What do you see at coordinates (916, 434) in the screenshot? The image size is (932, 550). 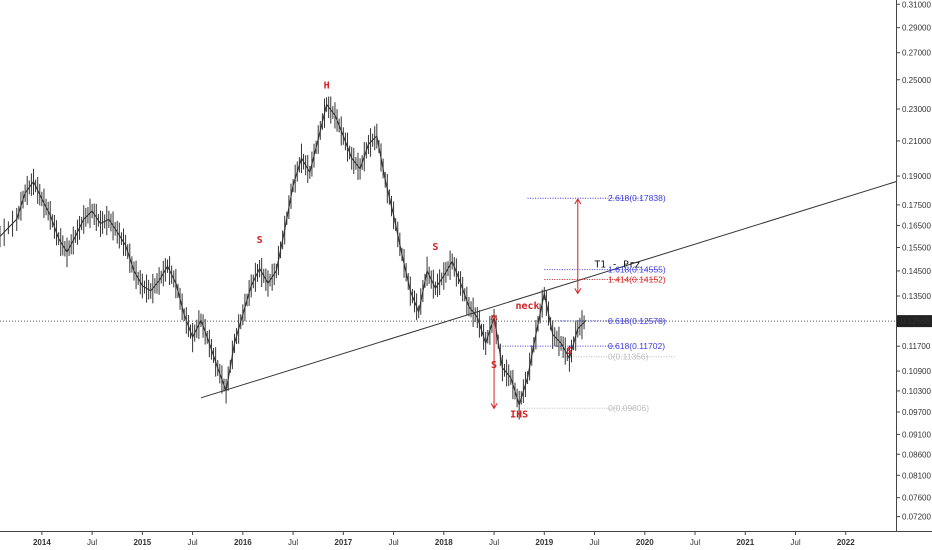 I see `y-tick-label: 0.09100` at bounding box center [916, 434].